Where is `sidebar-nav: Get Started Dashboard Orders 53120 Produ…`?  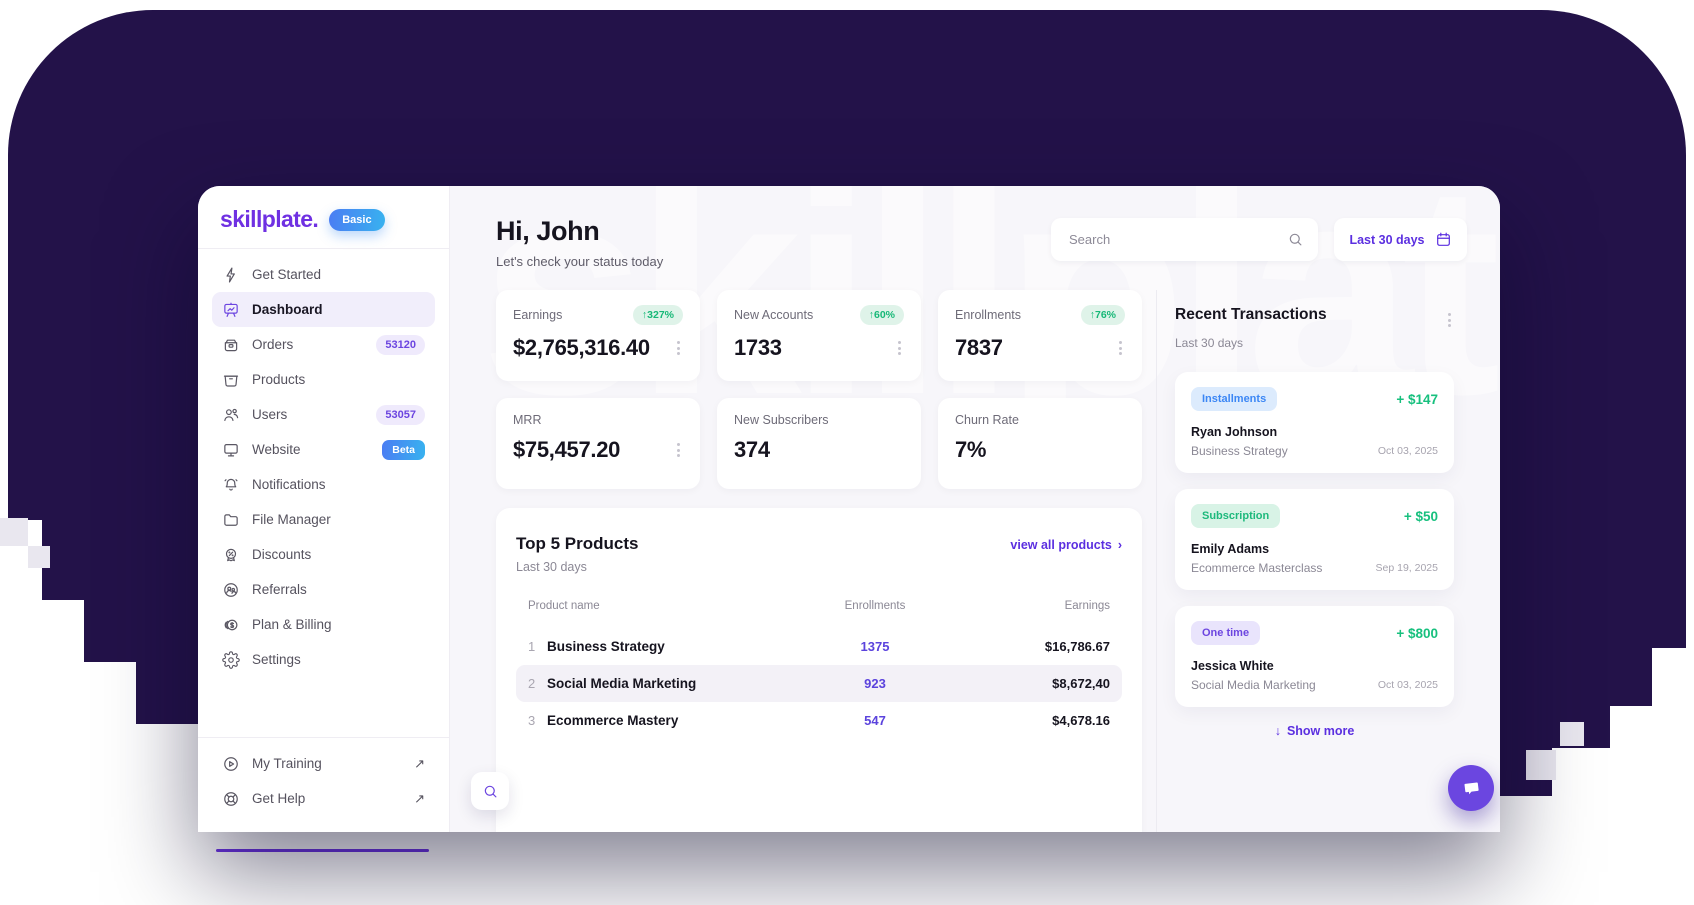 sidebar-nav: Get Started Dashboard Orders 53120 Produ… is located at coordinates (323, 493).